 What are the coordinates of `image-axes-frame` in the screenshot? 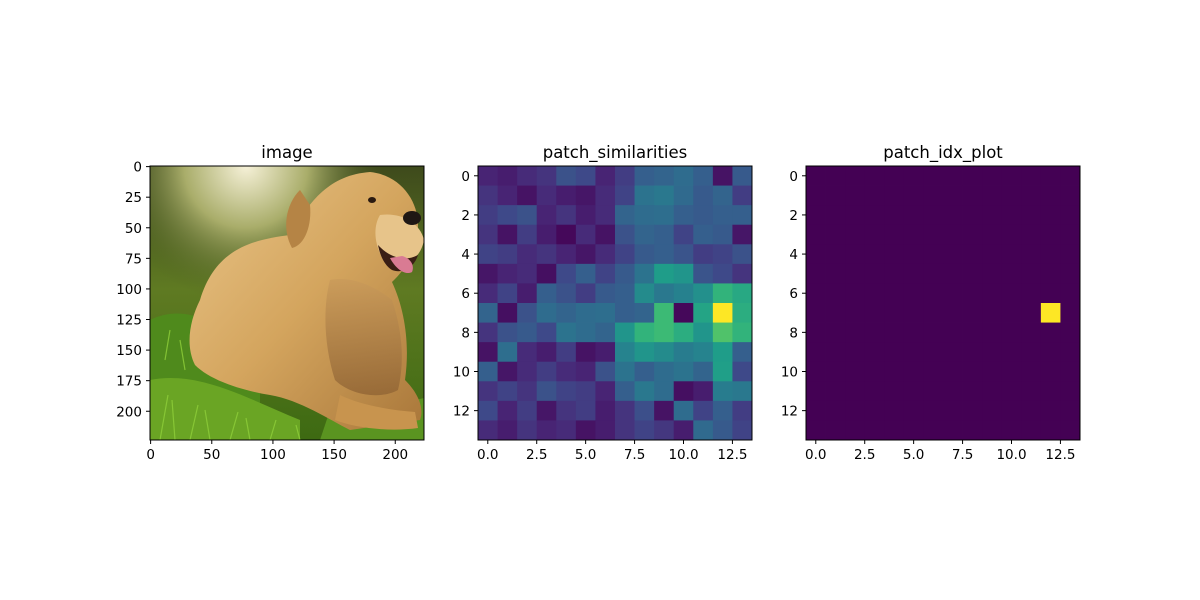 It's located at (287, 303).